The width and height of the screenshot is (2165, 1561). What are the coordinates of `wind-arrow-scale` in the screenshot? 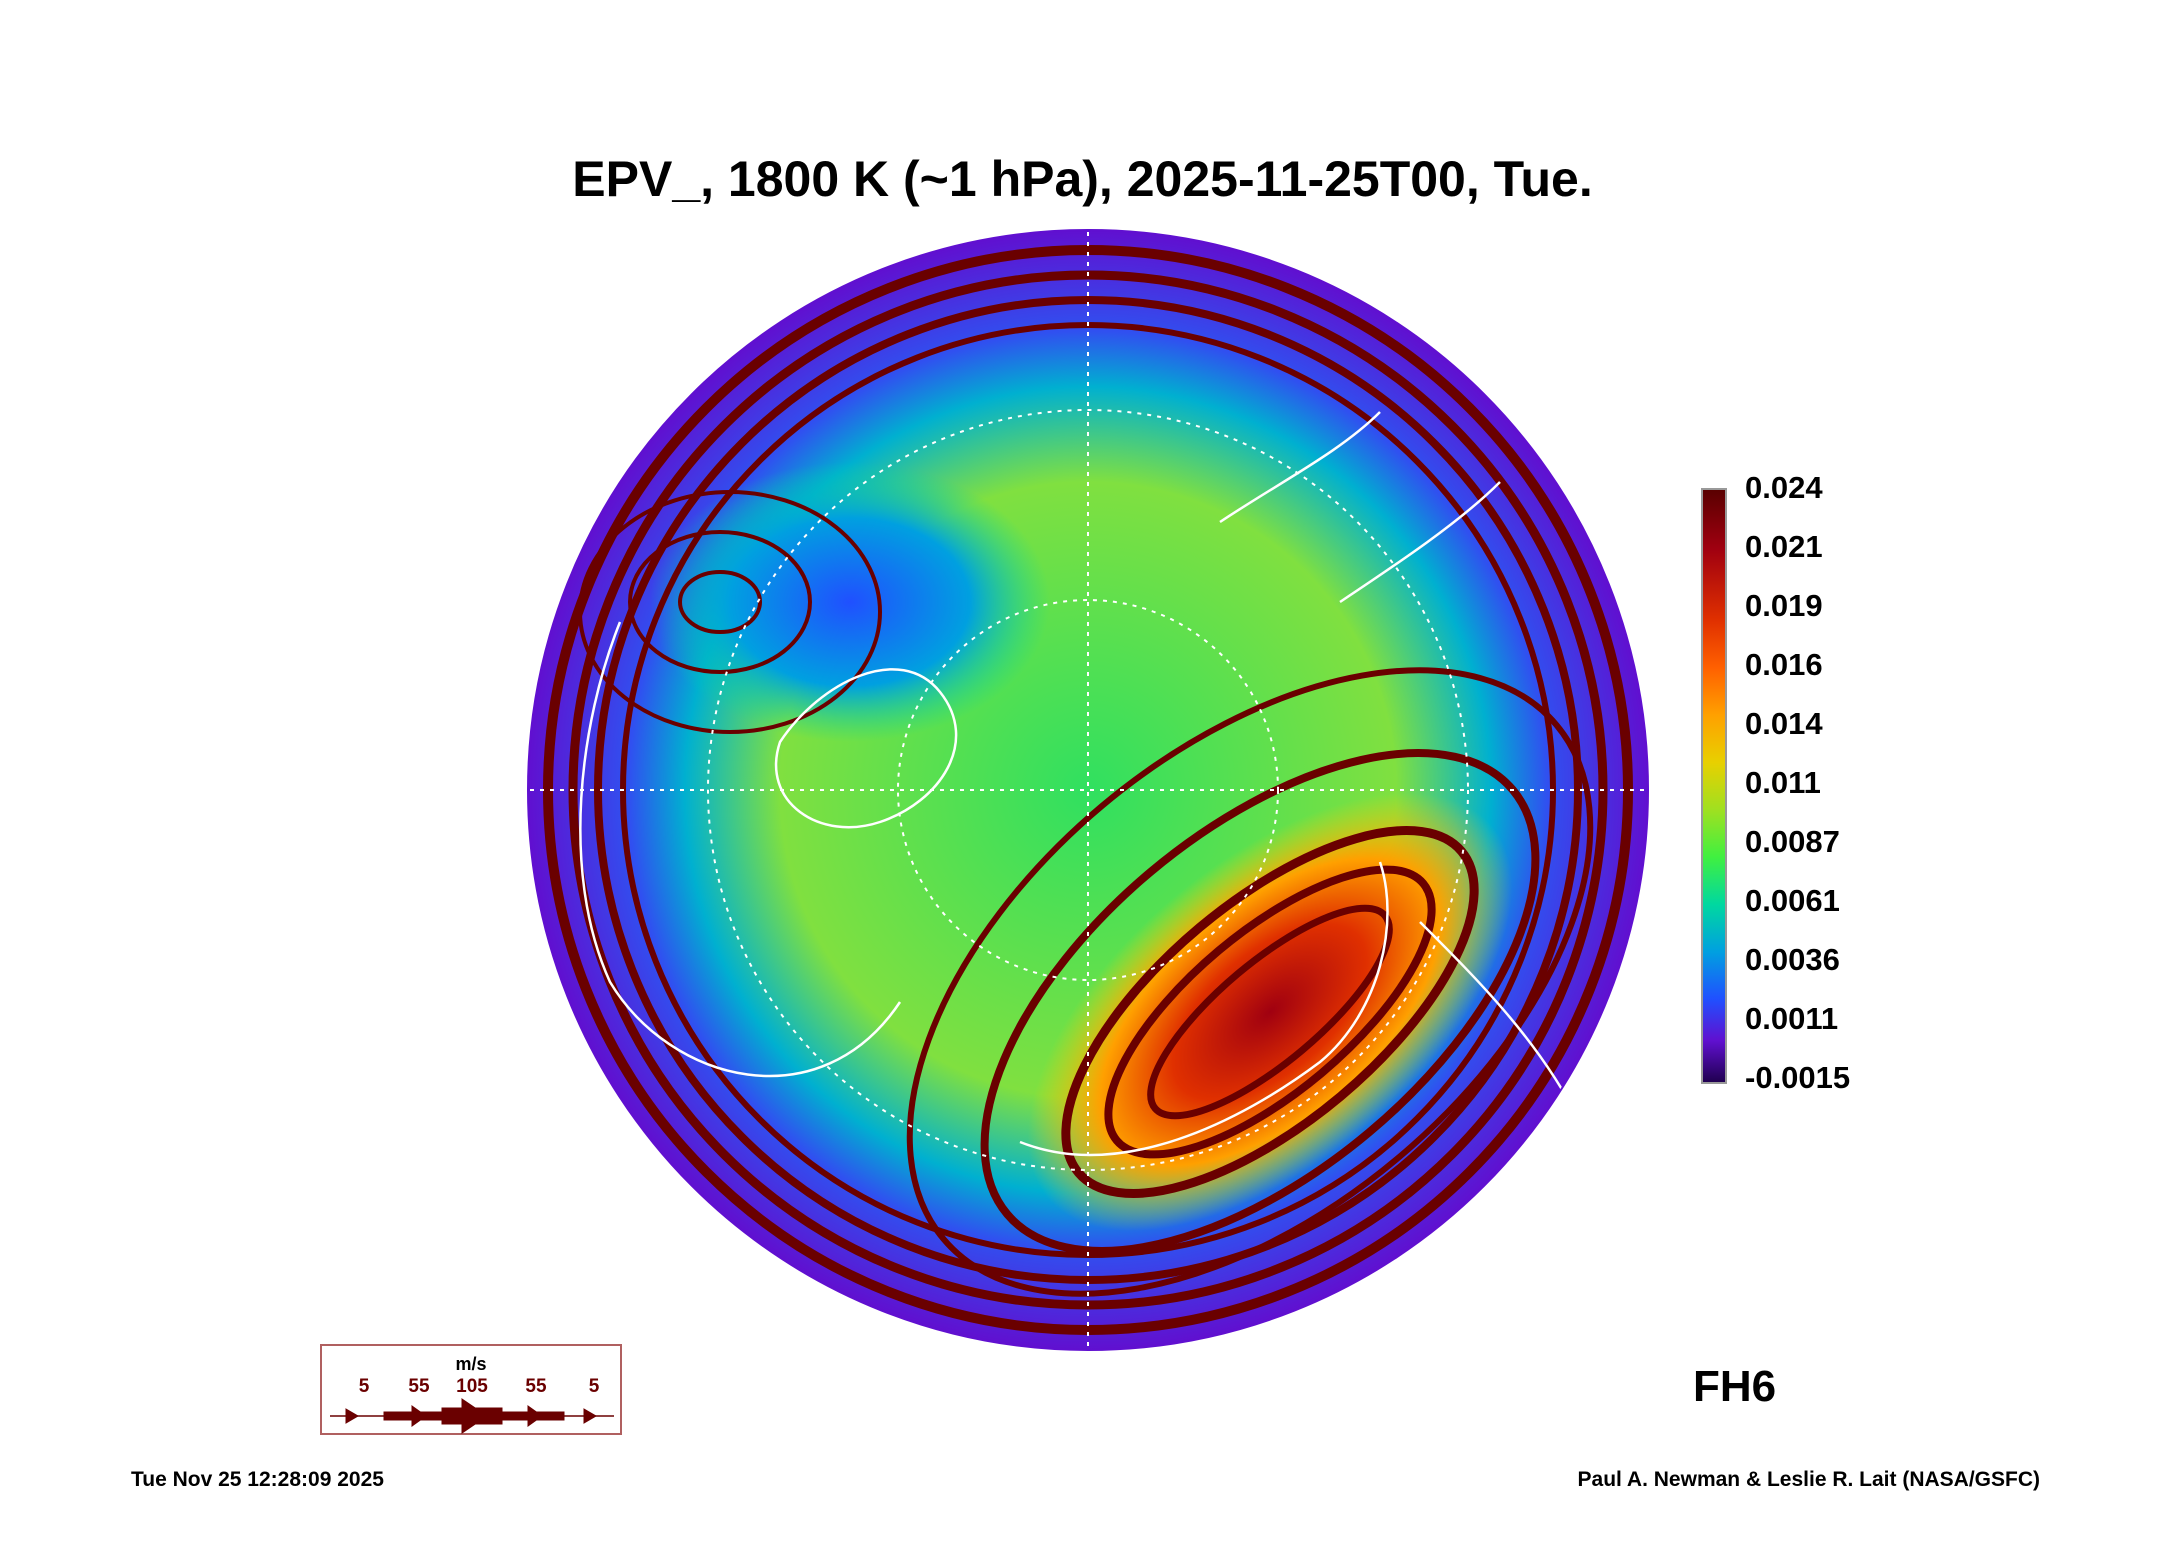 It's located at (472, 1416).